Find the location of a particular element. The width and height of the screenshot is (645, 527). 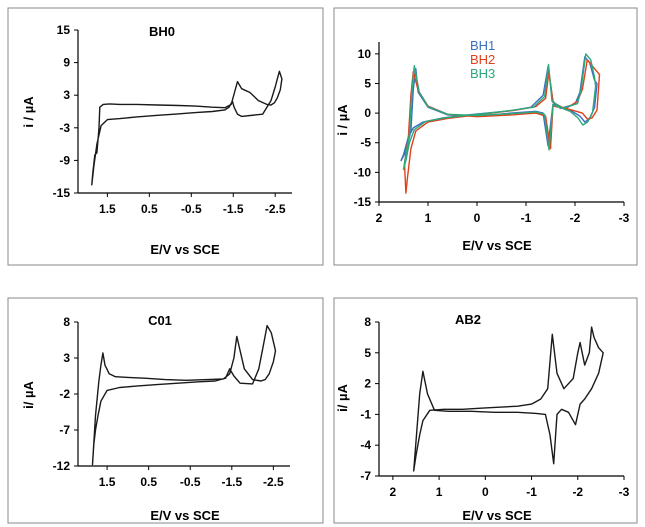

y-tick-label: 10 is located at coordinates (365, 54).